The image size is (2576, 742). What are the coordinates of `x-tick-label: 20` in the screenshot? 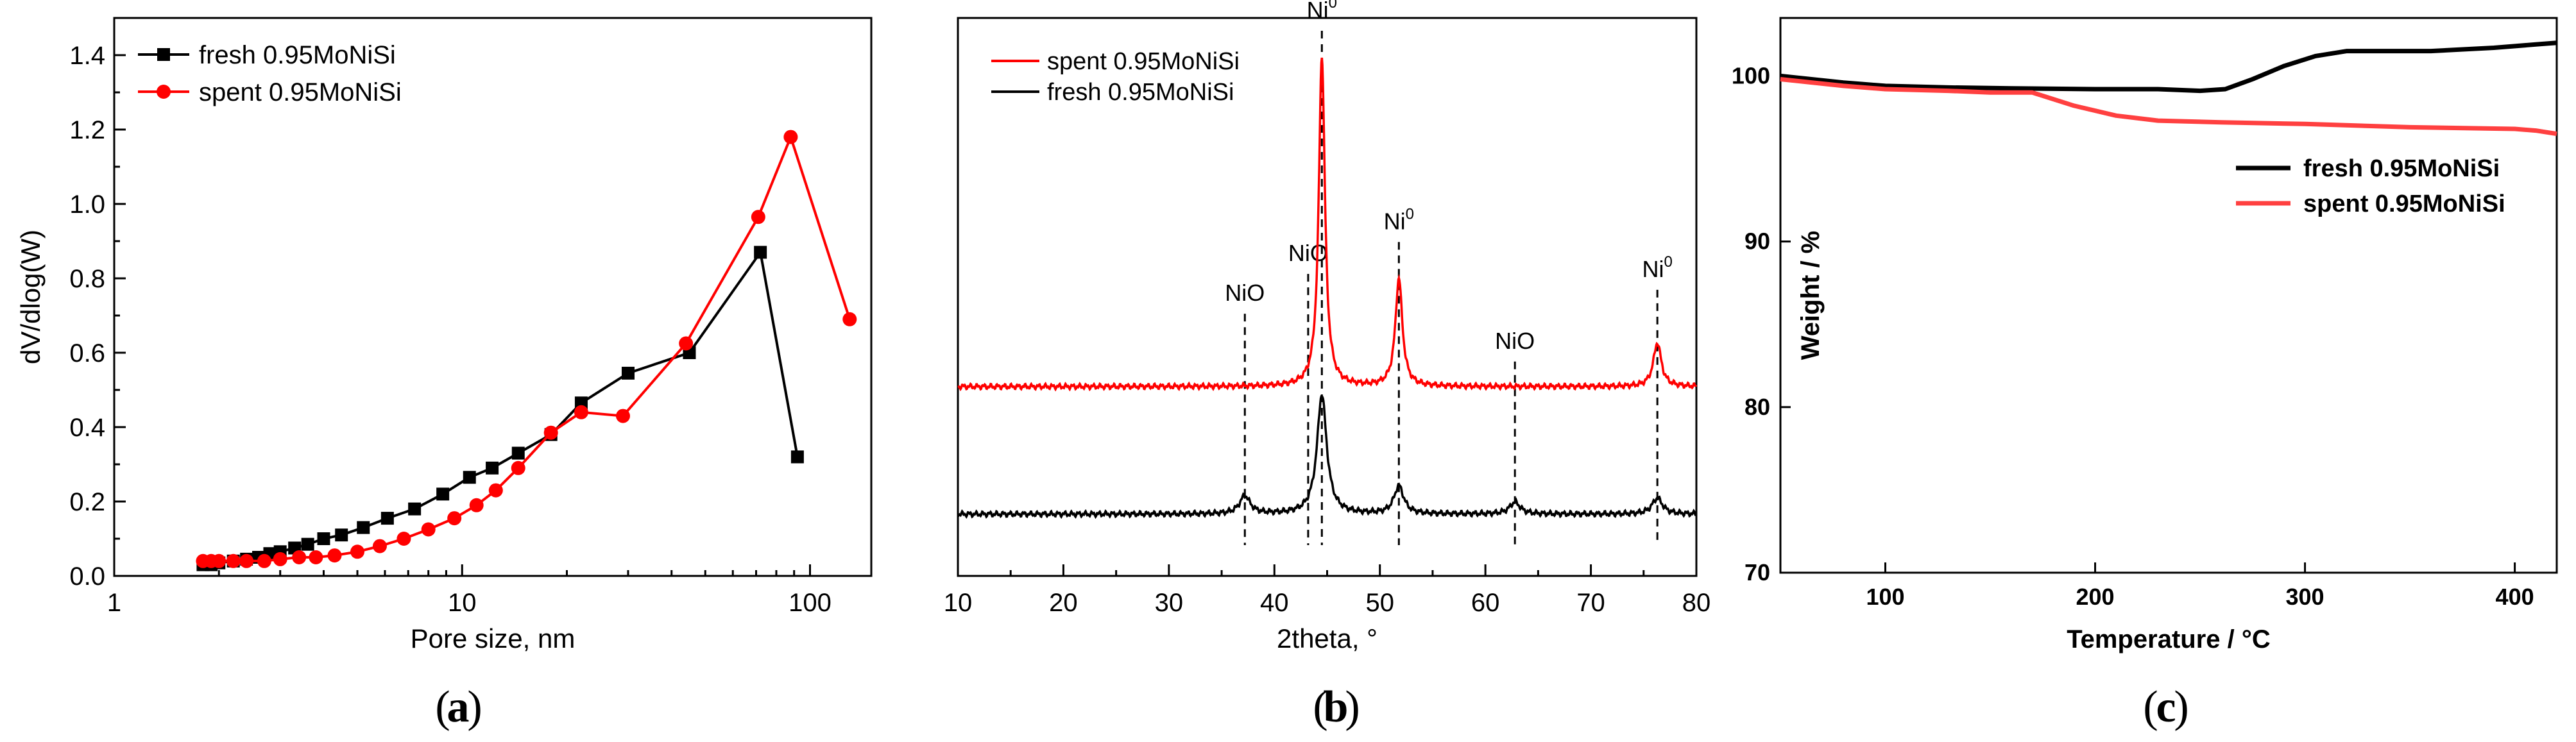 It's located at (1063, 603).